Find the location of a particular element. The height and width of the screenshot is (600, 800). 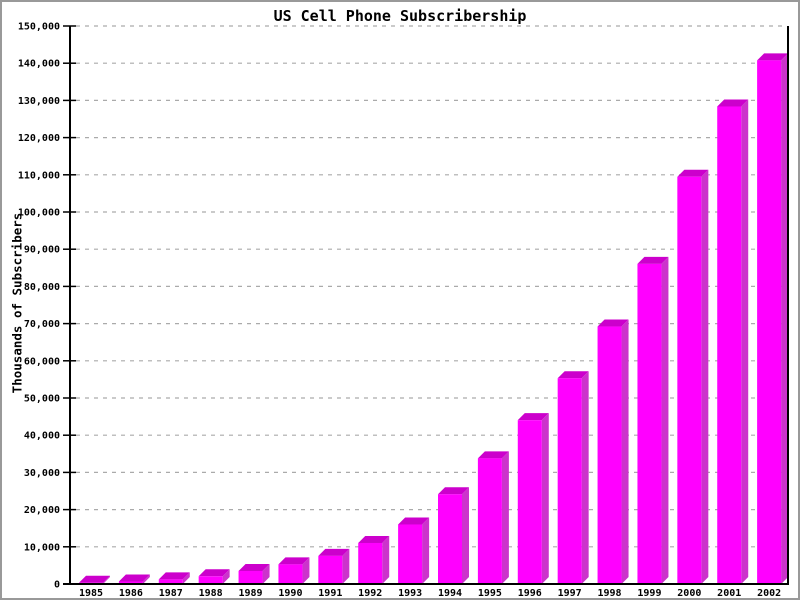

x-tick-label: 1997 is located at coordinates (570, 593).